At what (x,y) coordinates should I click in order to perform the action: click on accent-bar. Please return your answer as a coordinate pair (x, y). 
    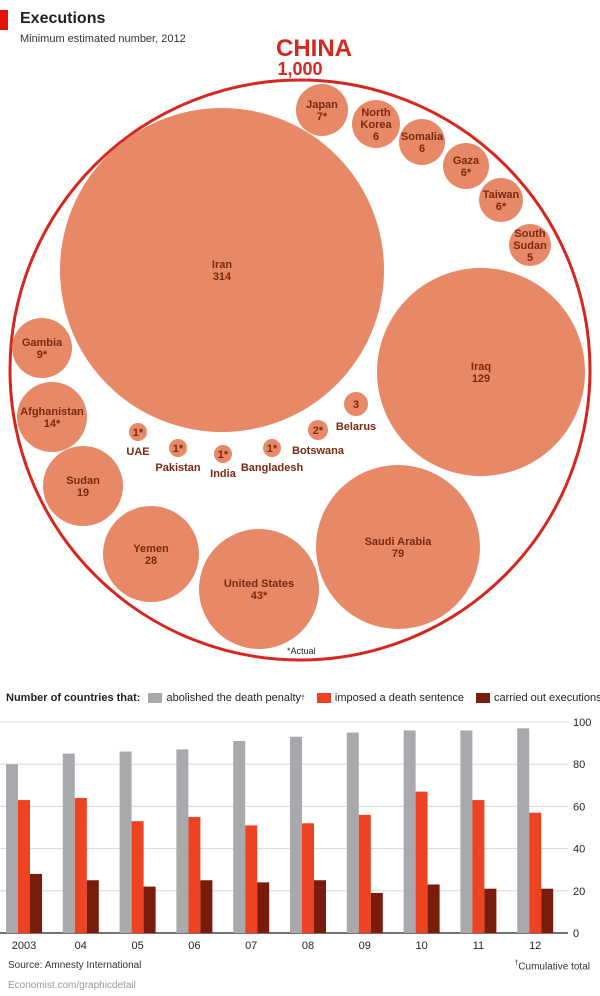
    Looking at the image, I should click on (4, 20).